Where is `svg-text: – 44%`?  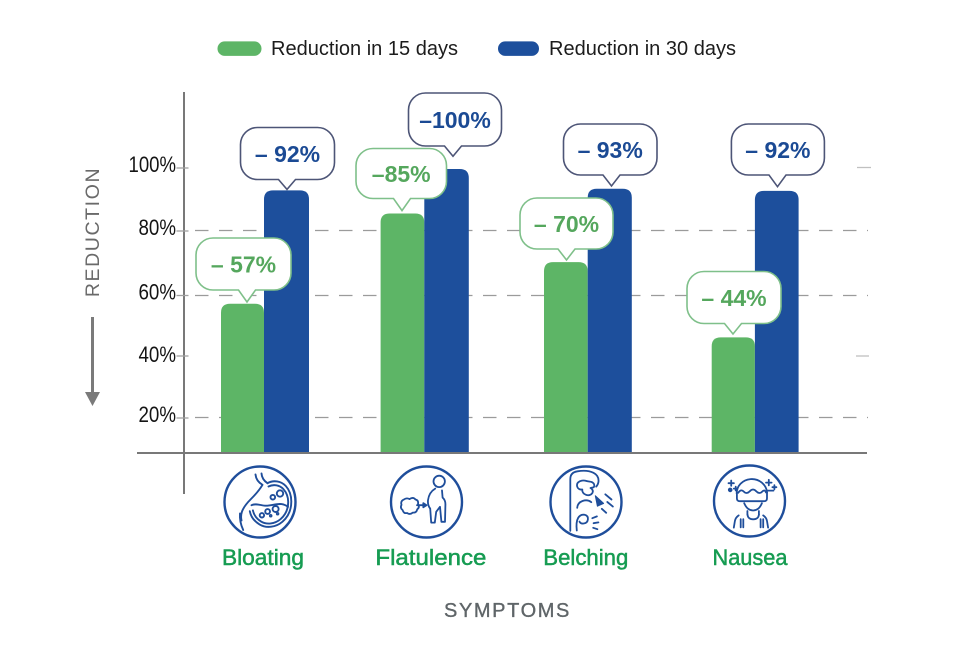
svg-text: – 44% is located at coordinates (733, 298).